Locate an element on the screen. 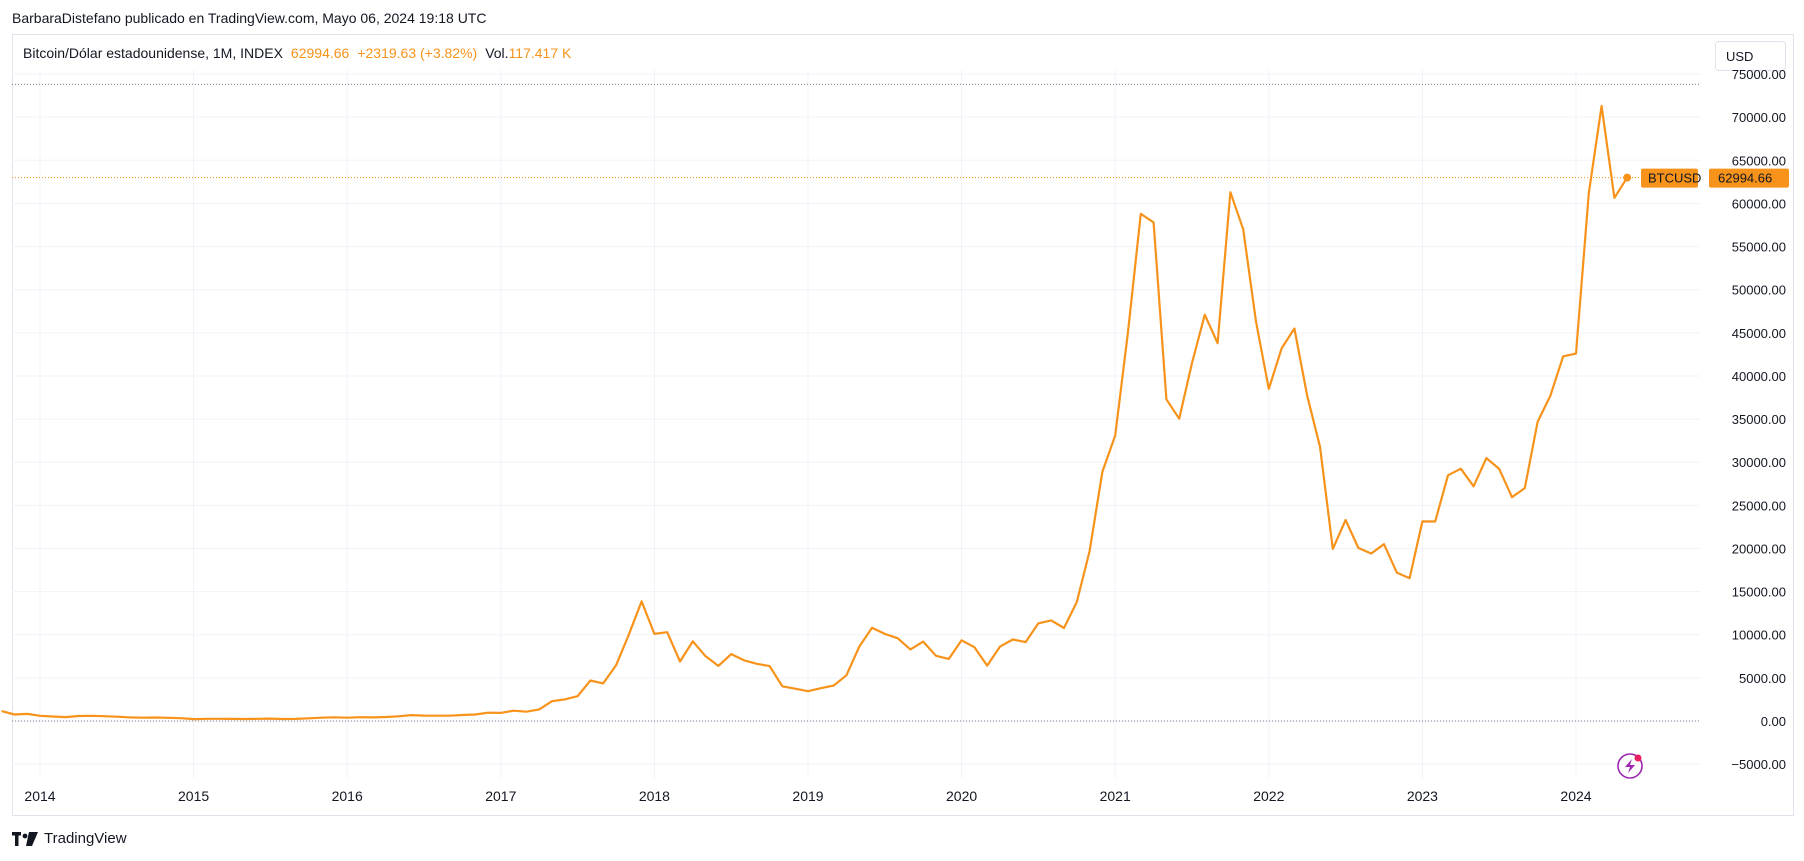 The image size is (1804, 861). y-tick-label: 45000.00 is located at coordinates (1759, 333).